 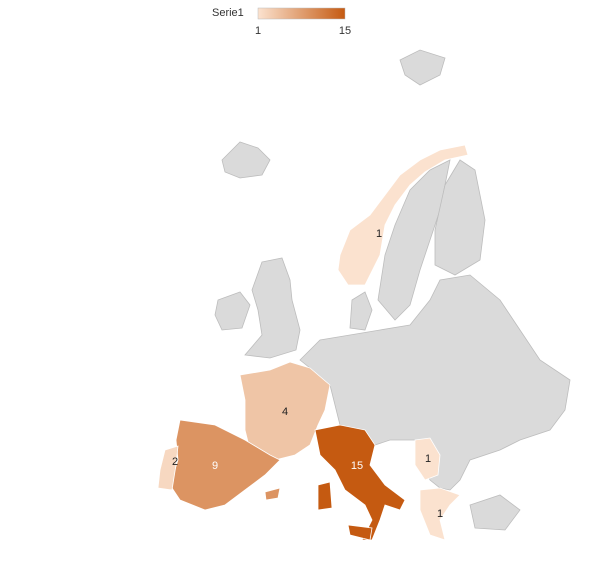 I want to click on value-label: 9, so click(x=215, y=466).